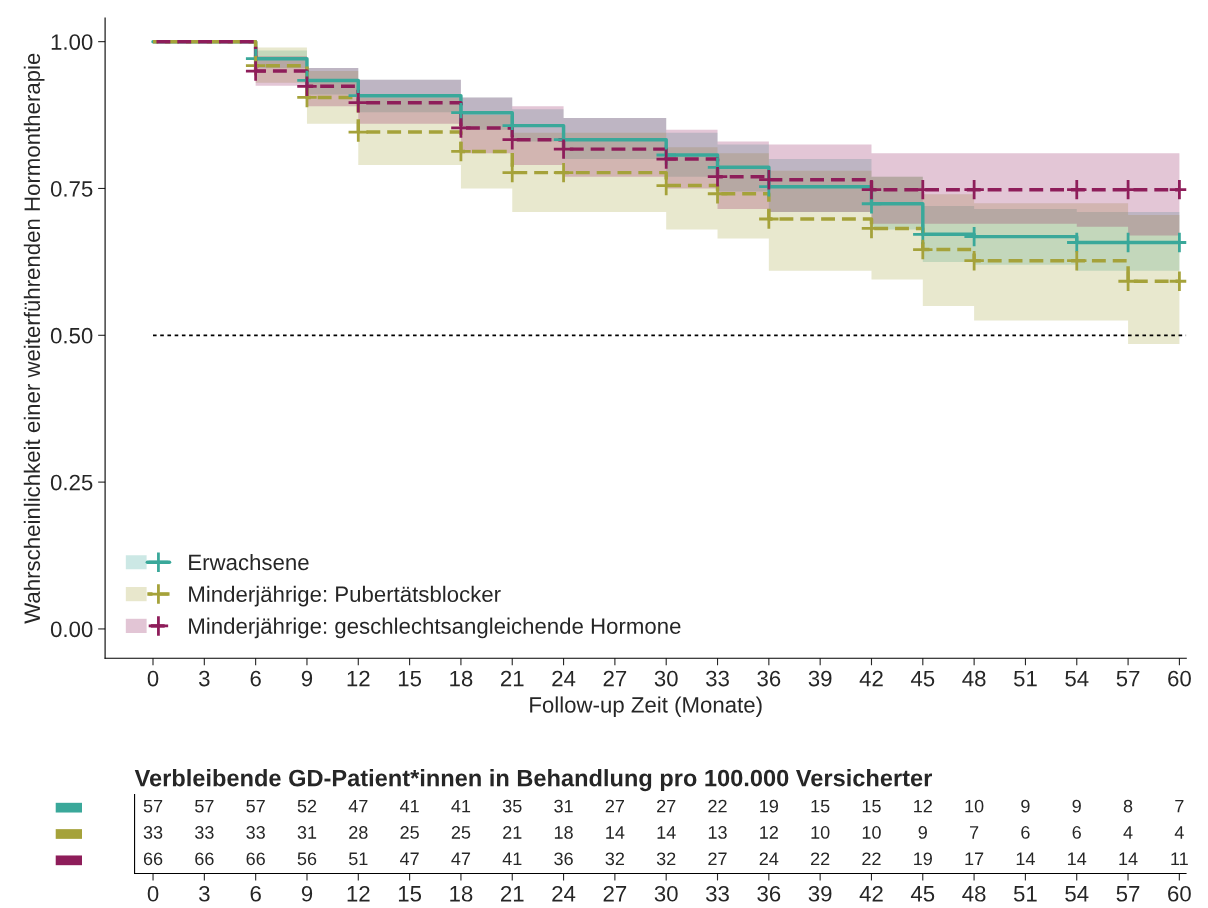 This screenshot has height=908, width=1208. What do you see at coordinates (923, 806) in the screenshot?
I see `data-label: 12` at bounding box center [923, 806].